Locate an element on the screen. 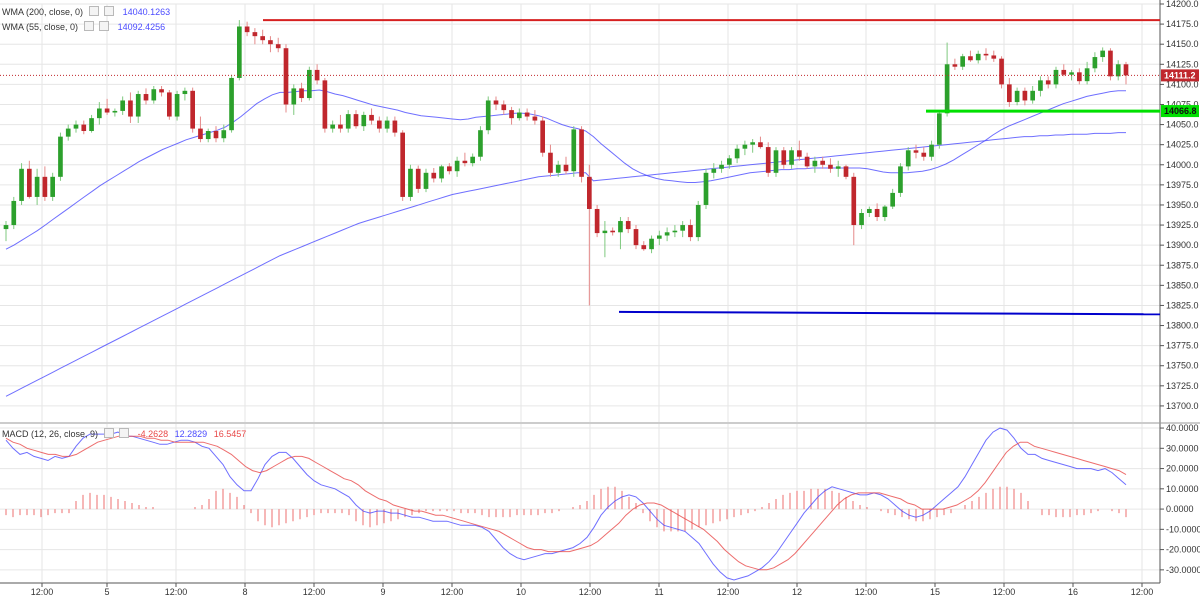 The width and height of the screenshot is (1200, 600). macd-tick-label: 0.0000 is located at coordinates (1180, 509).